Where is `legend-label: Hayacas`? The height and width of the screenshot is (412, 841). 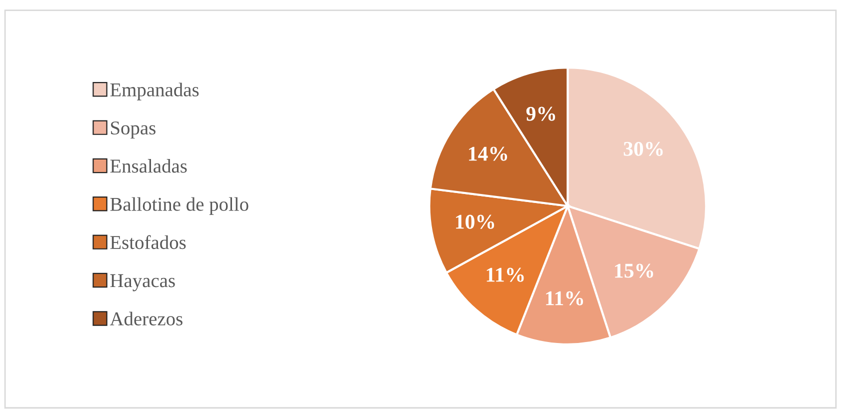 legend-label: Hayacas is located at coordinates (142, 283).